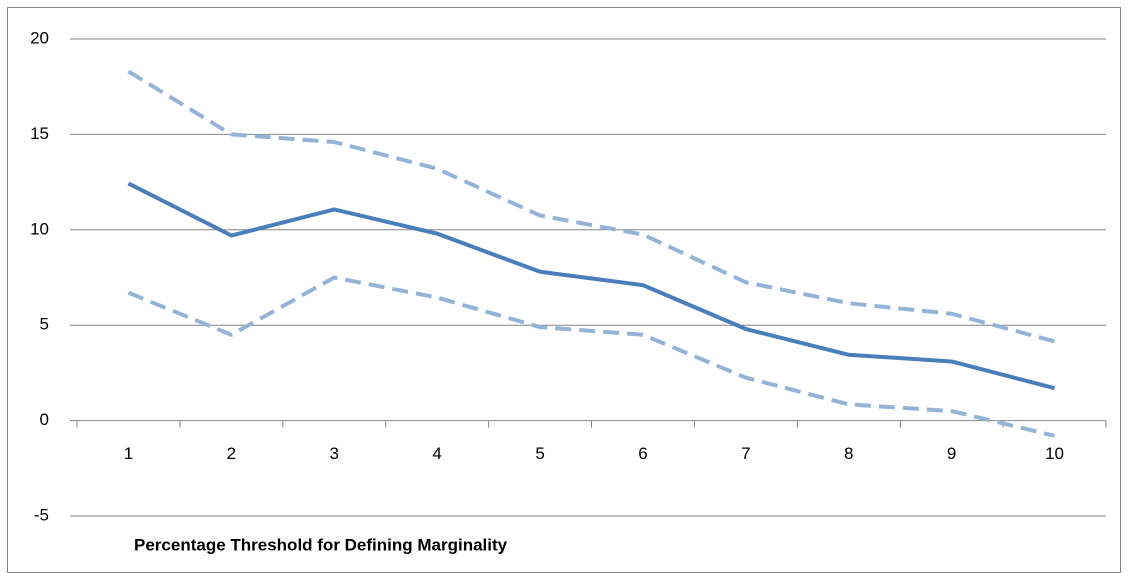 The height and width of the screenshot is (580, 1129). What do you see at coordinates (642, 453) in the screenshot?
I see `x-tick-label: 6` at bounding box center [642, 453].